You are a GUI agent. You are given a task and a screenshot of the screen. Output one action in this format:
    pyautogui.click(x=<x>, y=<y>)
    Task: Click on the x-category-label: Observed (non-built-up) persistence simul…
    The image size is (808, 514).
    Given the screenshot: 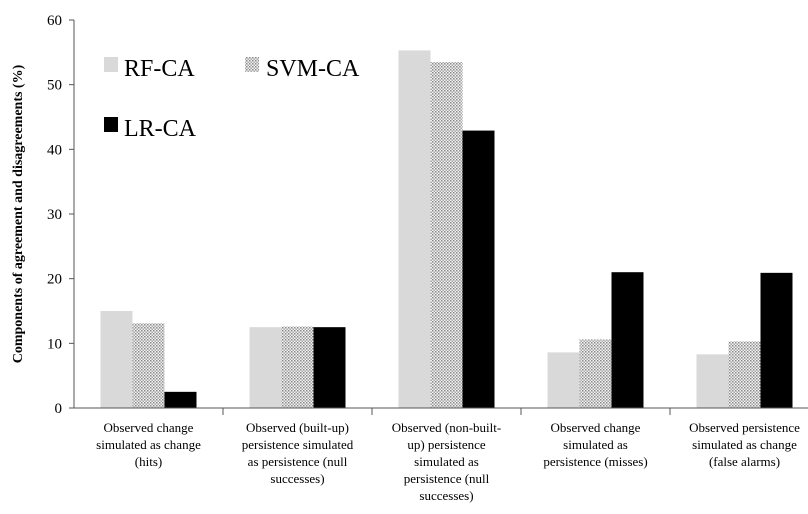 What is the action you would take?
    pyautogui.click(x=446, y=461)
    